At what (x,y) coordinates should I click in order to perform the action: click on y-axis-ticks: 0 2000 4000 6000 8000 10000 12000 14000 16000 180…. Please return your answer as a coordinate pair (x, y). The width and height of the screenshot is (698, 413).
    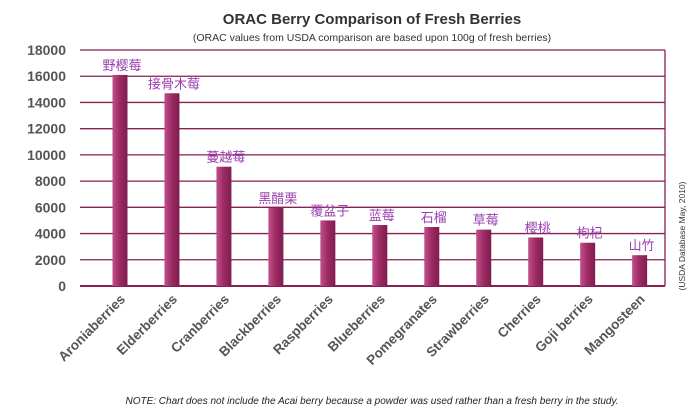
    Looking at the image, I should click on (46, 168).